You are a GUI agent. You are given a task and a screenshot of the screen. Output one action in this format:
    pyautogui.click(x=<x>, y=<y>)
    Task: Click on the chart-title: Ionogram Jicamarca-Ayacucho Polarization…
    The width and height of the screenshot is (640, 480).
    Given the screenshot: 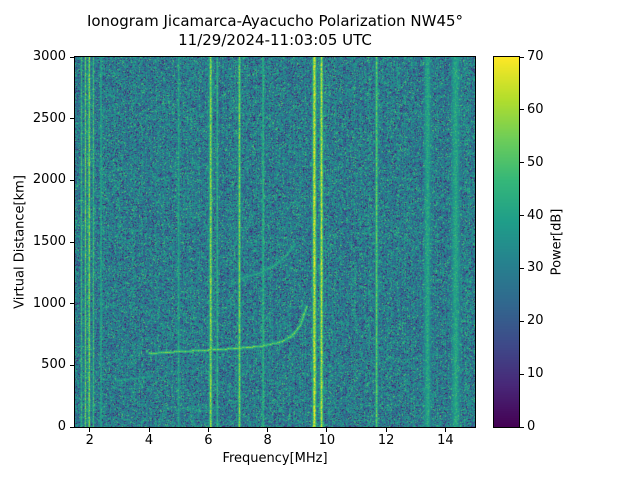 What is the action you would take?
    pyautogui.click(x=275, y=21)
    